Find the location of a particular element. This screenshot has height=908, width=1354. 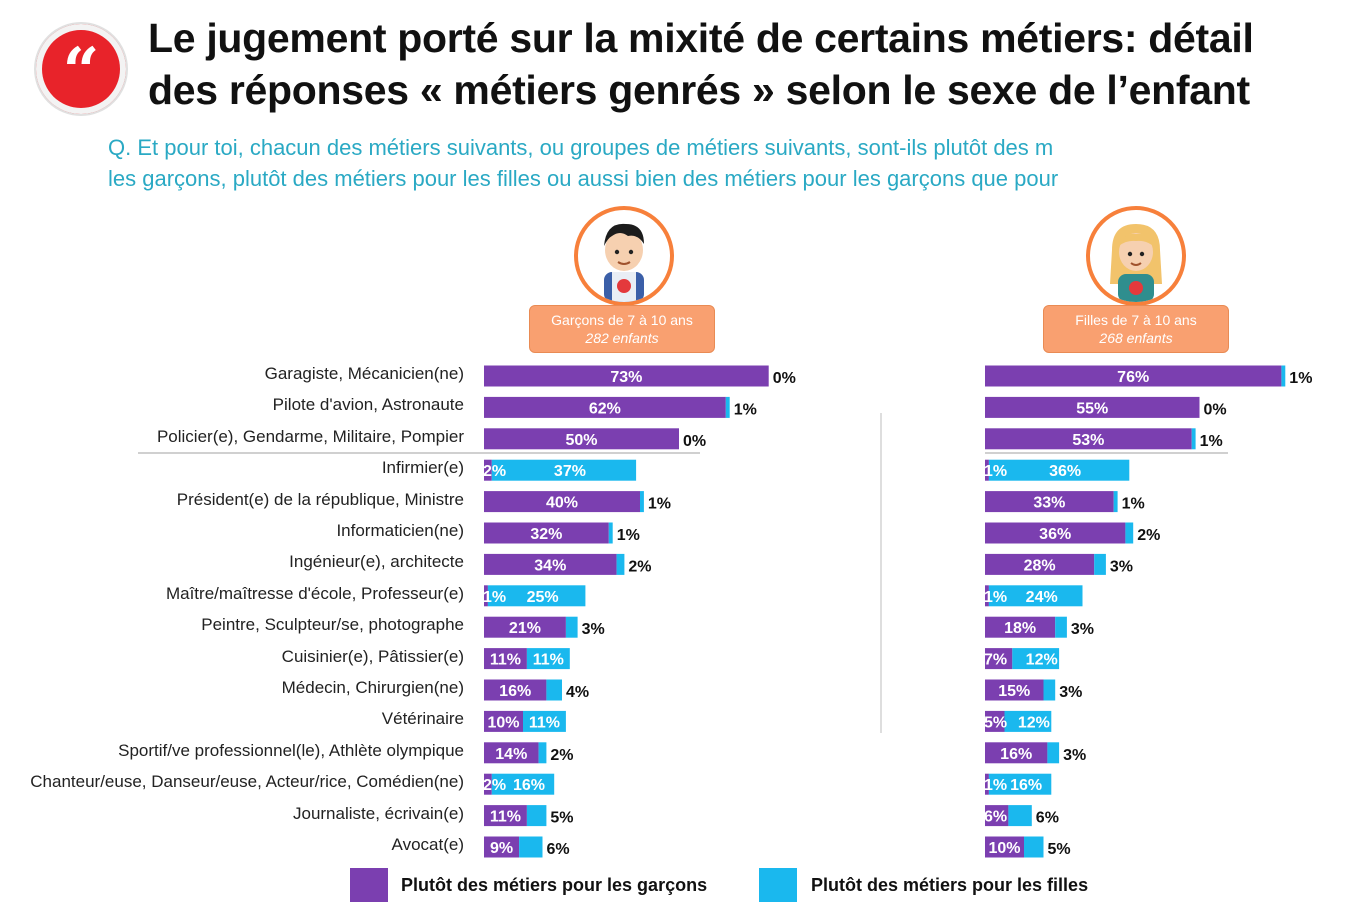

data-label-boys: 9% is located at coordinates (501, 848).